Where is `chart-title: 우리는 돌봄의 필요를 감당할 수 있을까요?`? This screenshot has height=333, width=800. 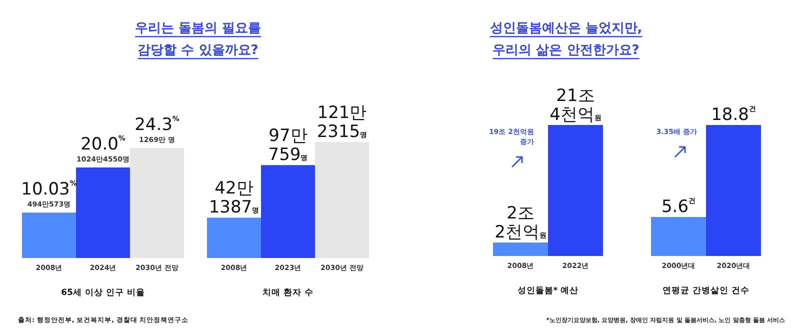 chart-title: 우리는 돌봄의 필요를 감당할 수 있을까요? is located at coordinates (198, 39).